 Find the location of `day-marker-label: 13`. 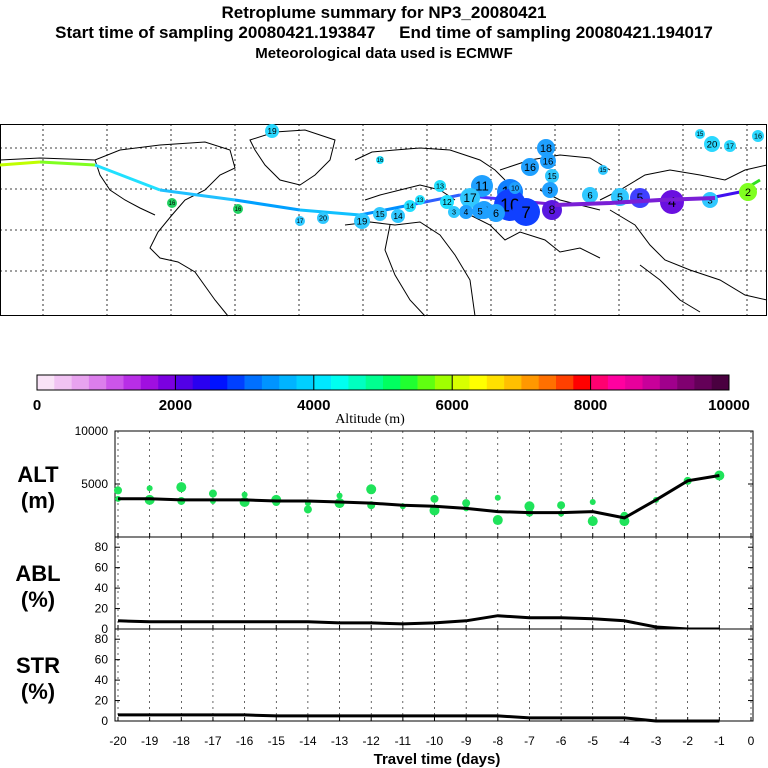

day-marker-label: 13 is located at coordinates (420, 201).